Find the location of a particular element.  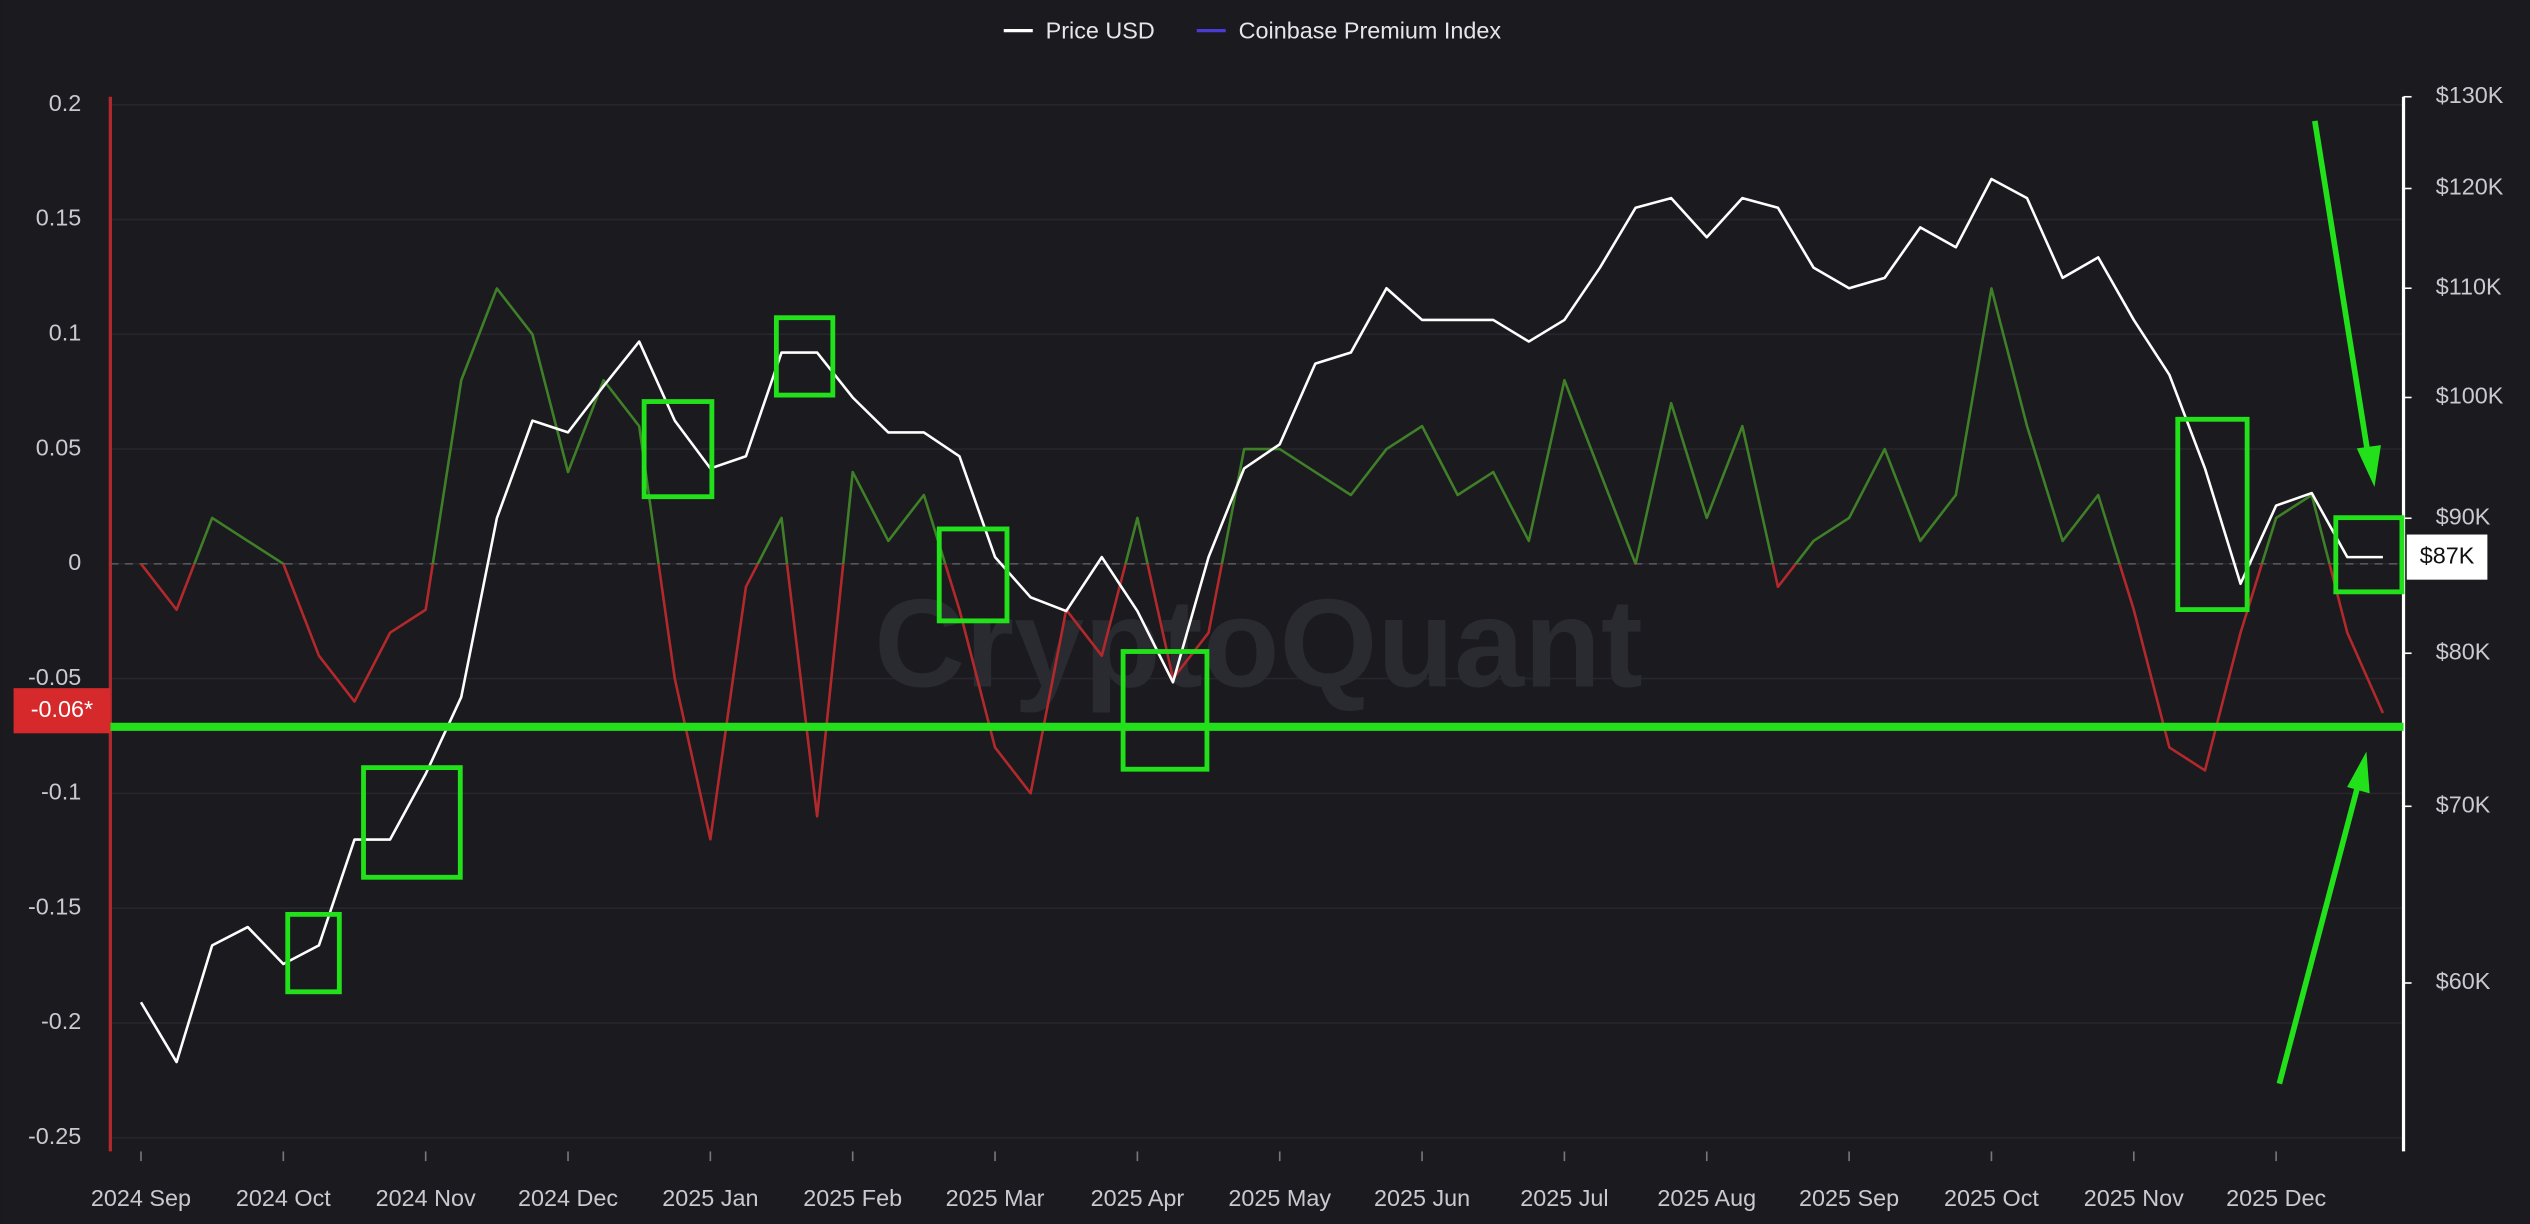

x-tick-label: 2025 Nov is located at coordinates (2134, 1198).